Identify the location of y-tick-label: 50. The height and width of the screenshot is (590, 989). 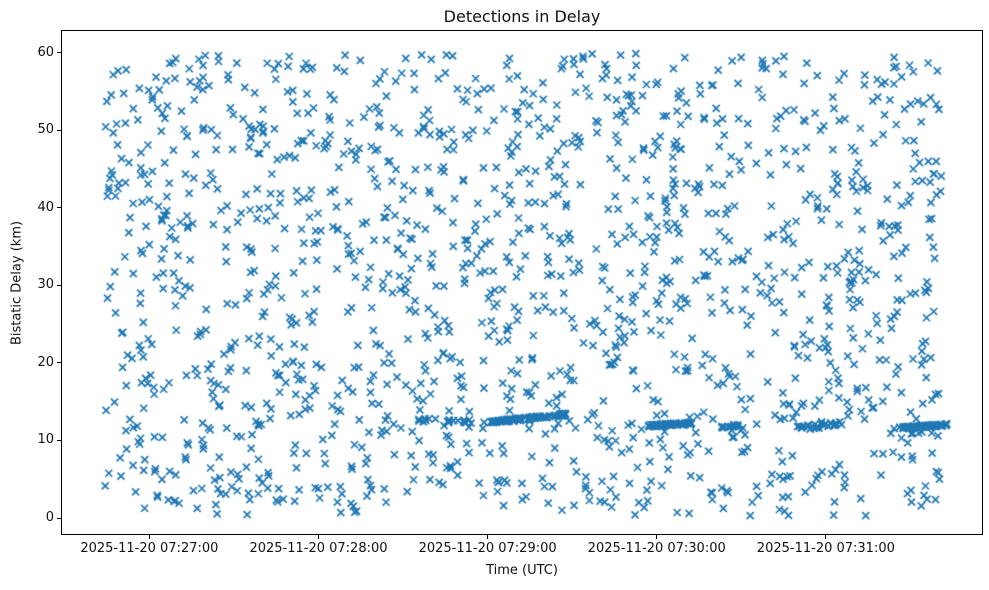
(45, 130).